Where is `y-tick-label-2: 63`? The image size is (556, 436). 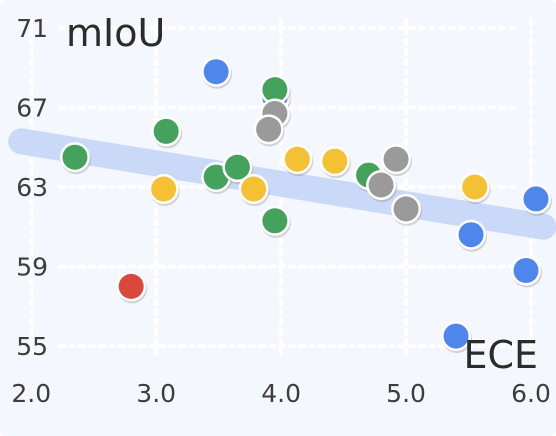
y-tick-label-2: 63 is located at coordinates (32, 187).